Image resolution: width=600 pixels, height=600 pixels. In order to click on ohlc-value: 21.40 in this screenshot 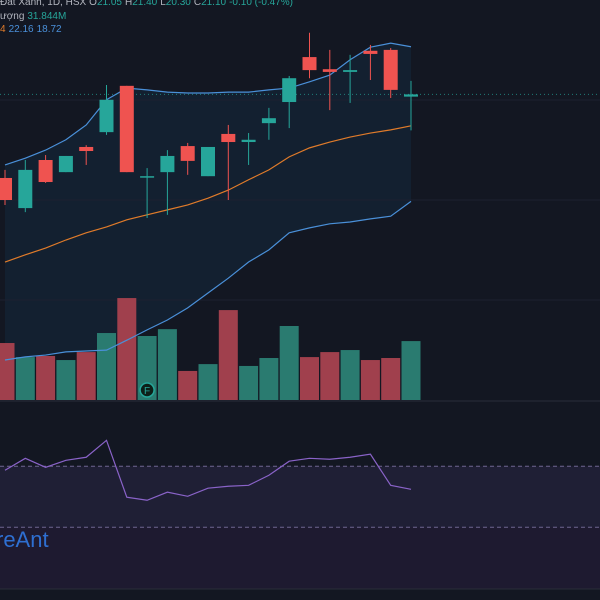, I will do `click(145, 4)`.